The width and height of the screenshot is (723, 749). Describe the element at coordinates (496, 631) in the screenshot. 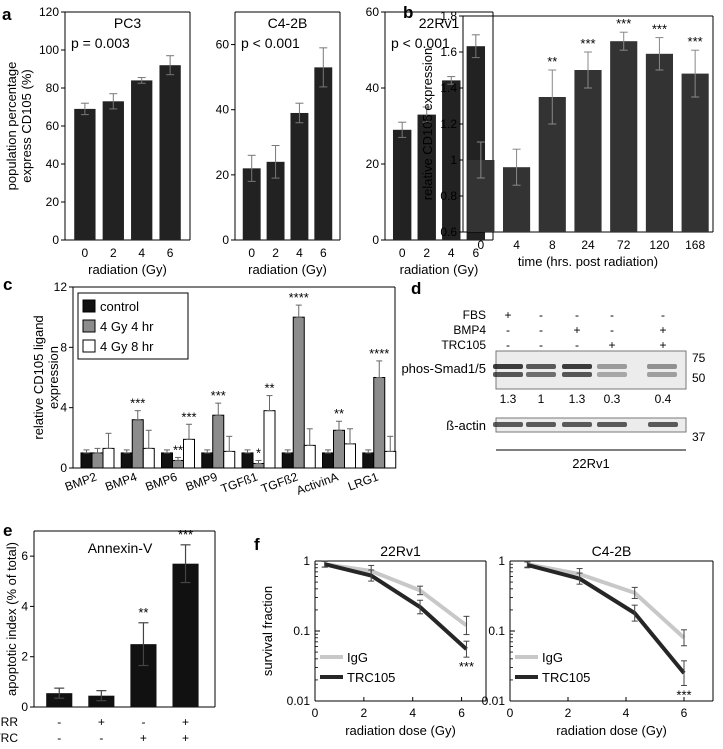

I see `y-tick-label: 0.1` at that location.